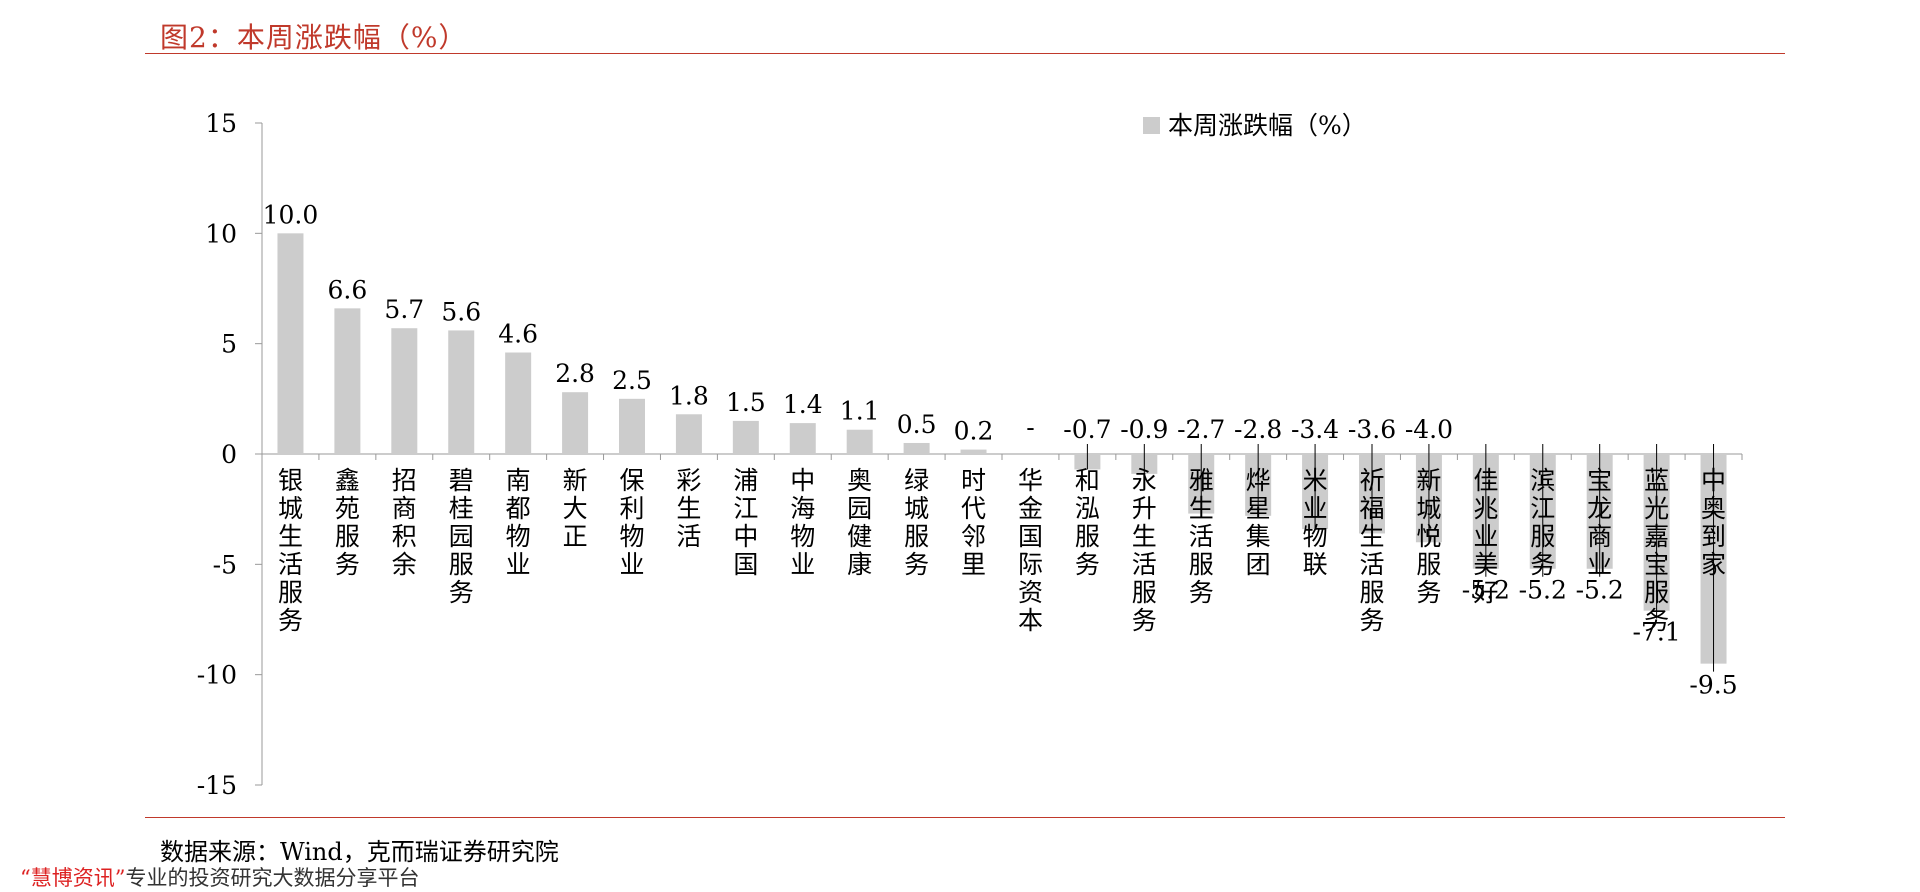 The width and height of the screenshot is (1920, 892). I want to click on category-label: 永升生活服务, so click(1144, 550).